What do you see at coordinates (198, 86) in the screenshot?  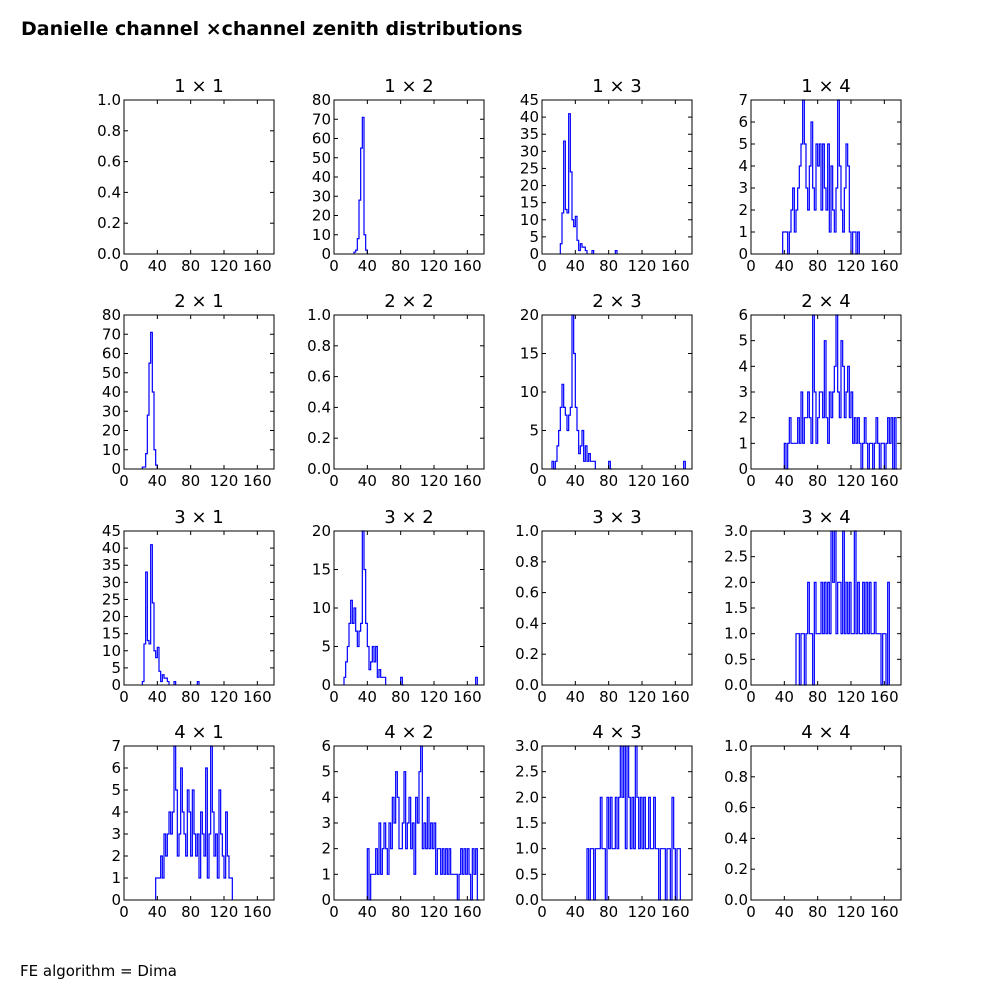 I see `subplot-title: 1 × 1` at bounding box center [198, 86].